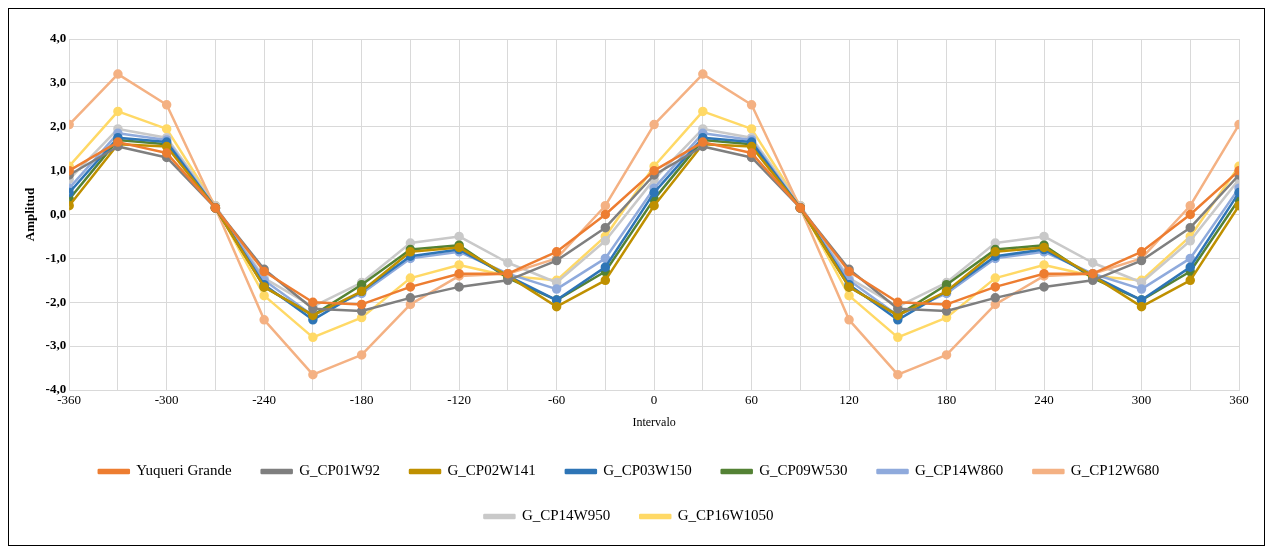  Describe the element at coordinates (56, 345) in the screenshot. I see `y-tick-label: -3,0` at that location.